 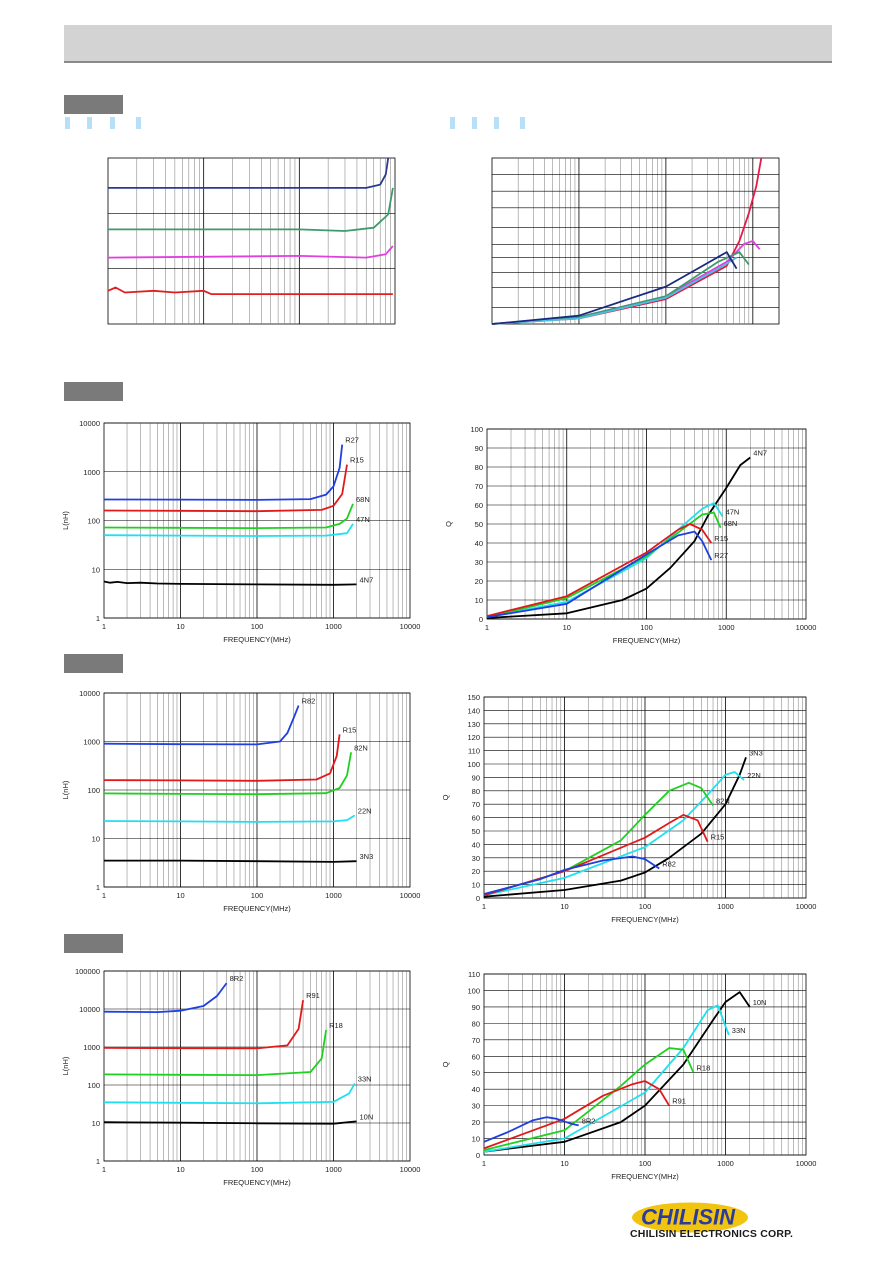 What do you see at coordinates (589, 1120) in the screenshot?
I see `series-label: 8R2` at bounding box center [589, 1120].